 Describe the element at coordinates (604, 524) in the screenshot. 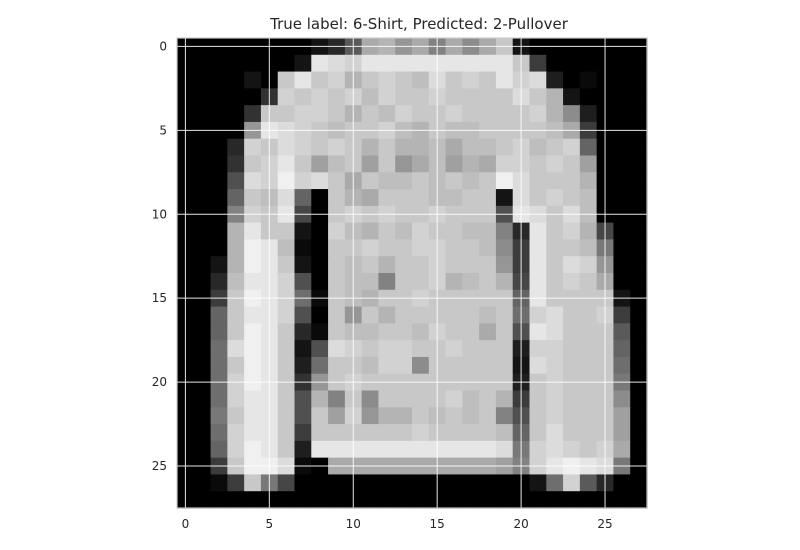

I see `x-tick-label: 25` at that location.